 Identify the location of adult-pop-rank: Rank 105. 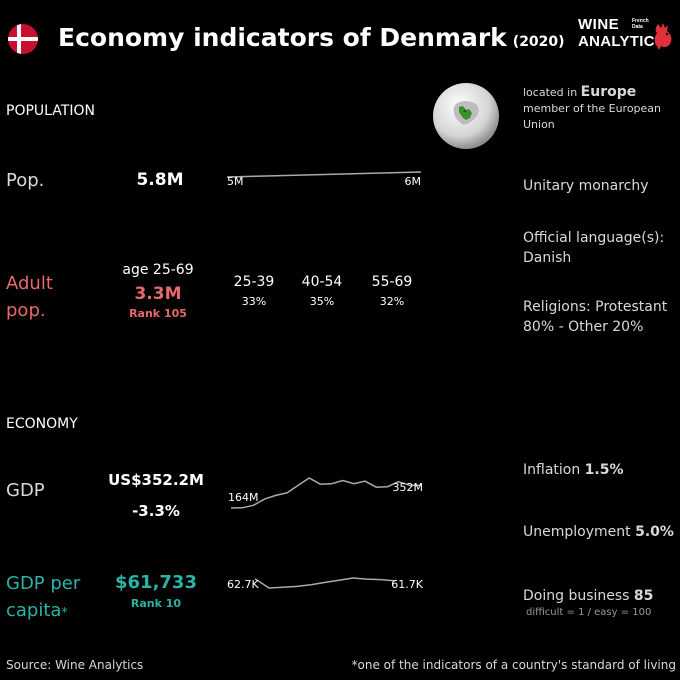
(158, 313).